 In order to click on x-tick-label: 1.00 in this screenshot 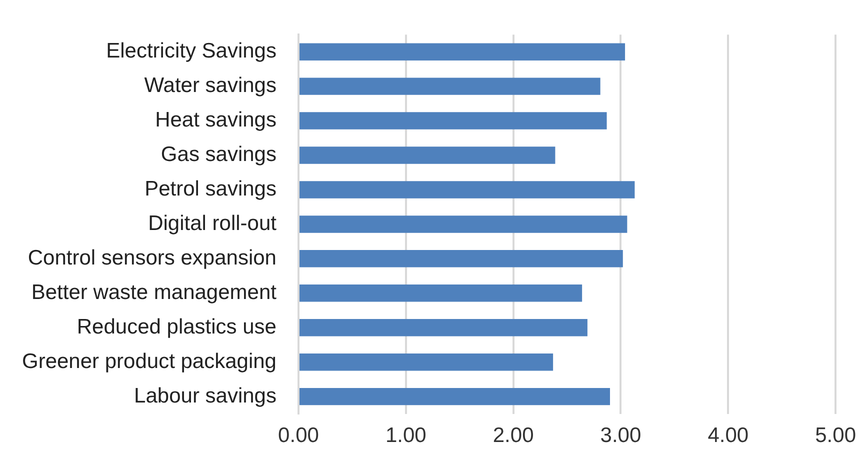, I will do `click(405, 436)`.